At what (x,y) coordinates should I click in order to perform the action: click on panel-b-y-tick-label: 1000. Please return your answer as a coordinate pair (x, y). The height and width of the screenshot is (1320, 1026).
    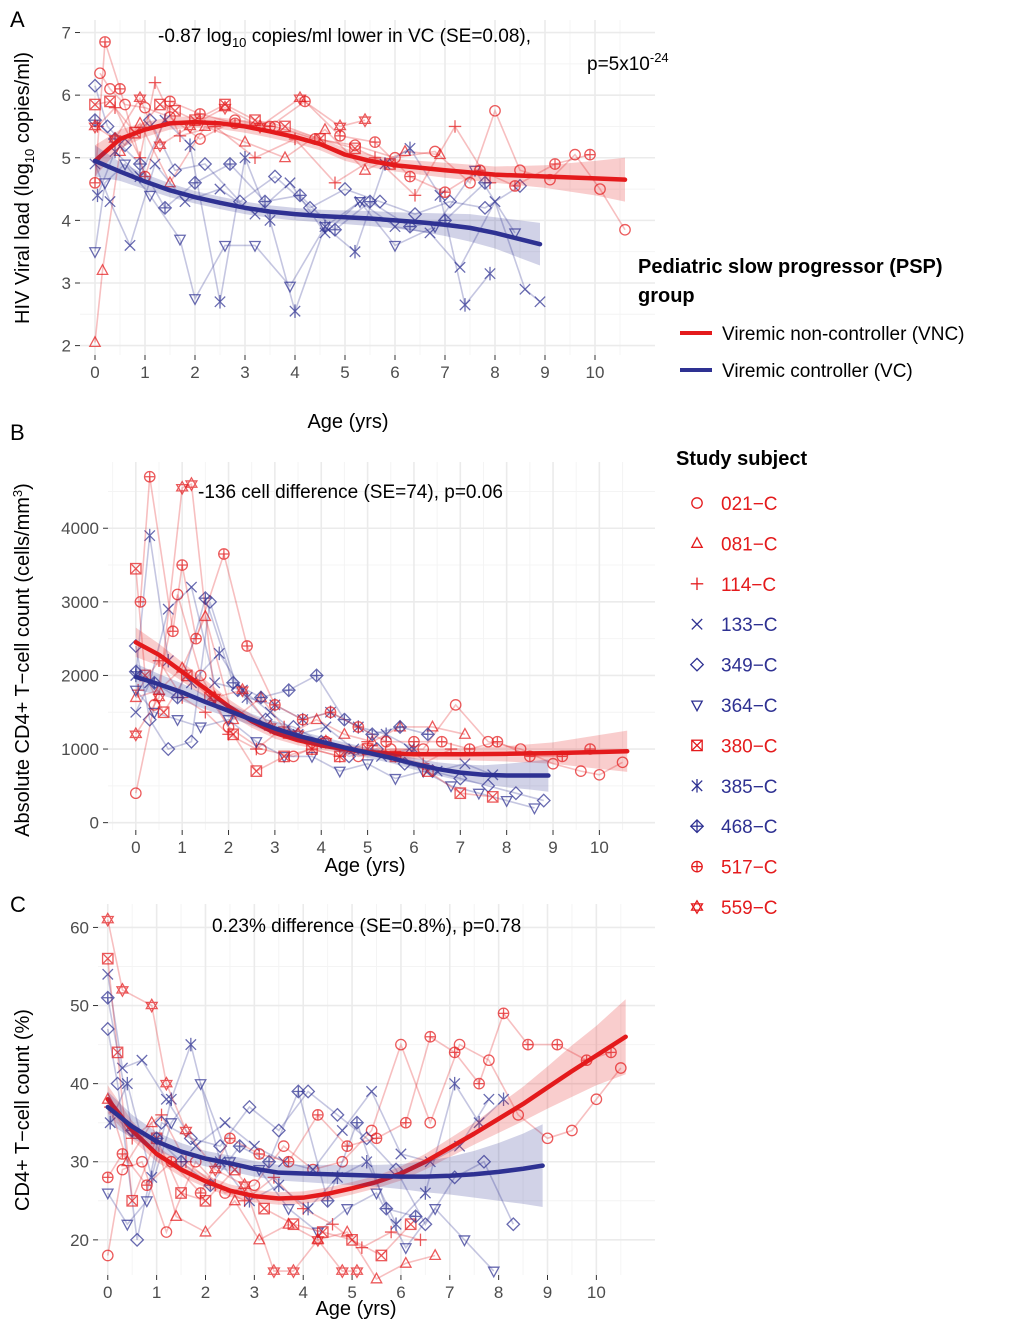
    Looking at the image, I should click on (80, 749).